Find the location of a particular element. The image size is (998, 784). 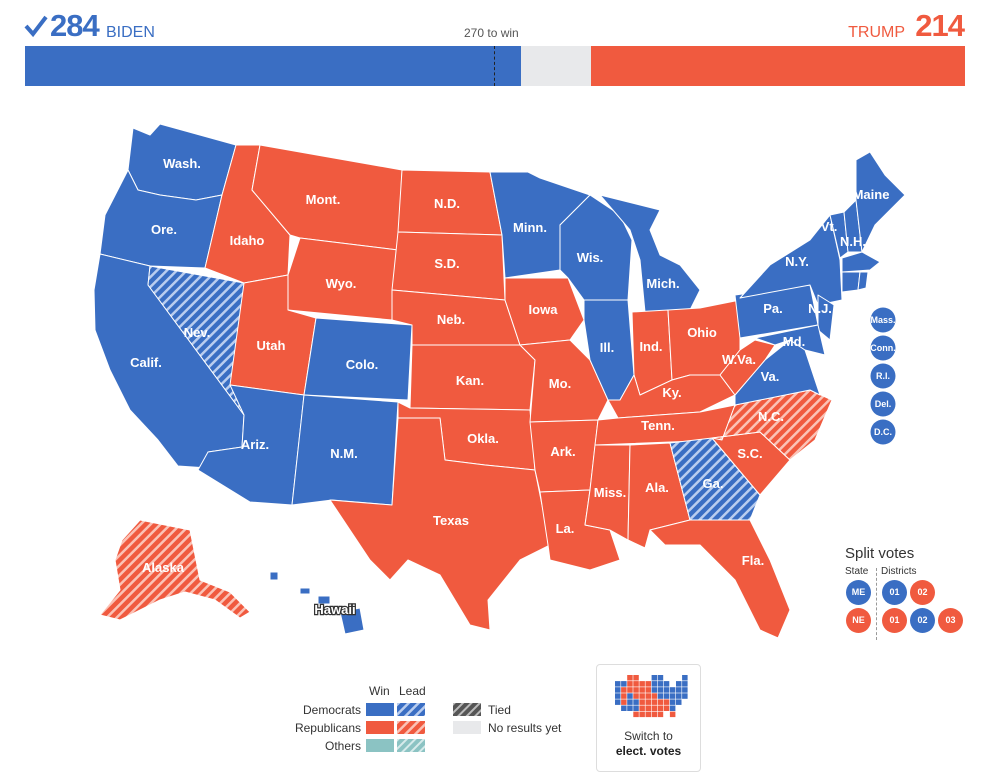

state-ri is located at coordinates (863, 281).